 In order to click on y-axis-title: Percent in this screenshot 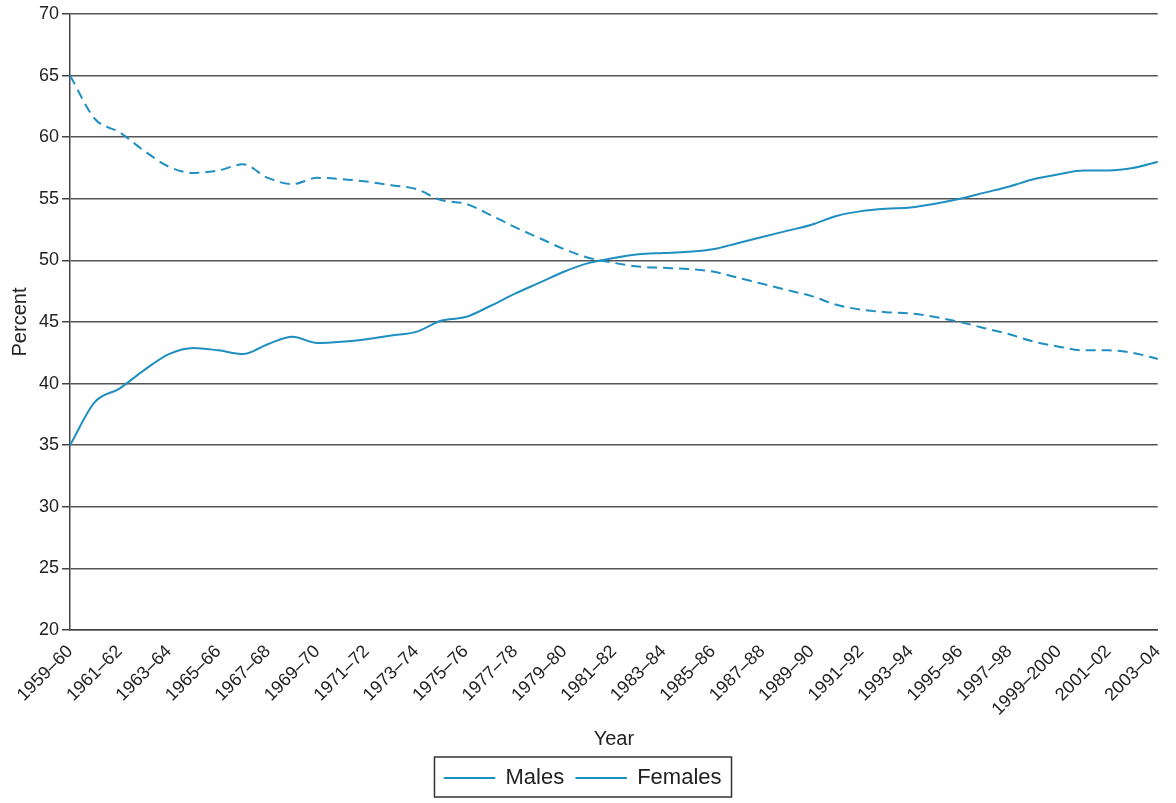, I will do `click(18, 322)`.